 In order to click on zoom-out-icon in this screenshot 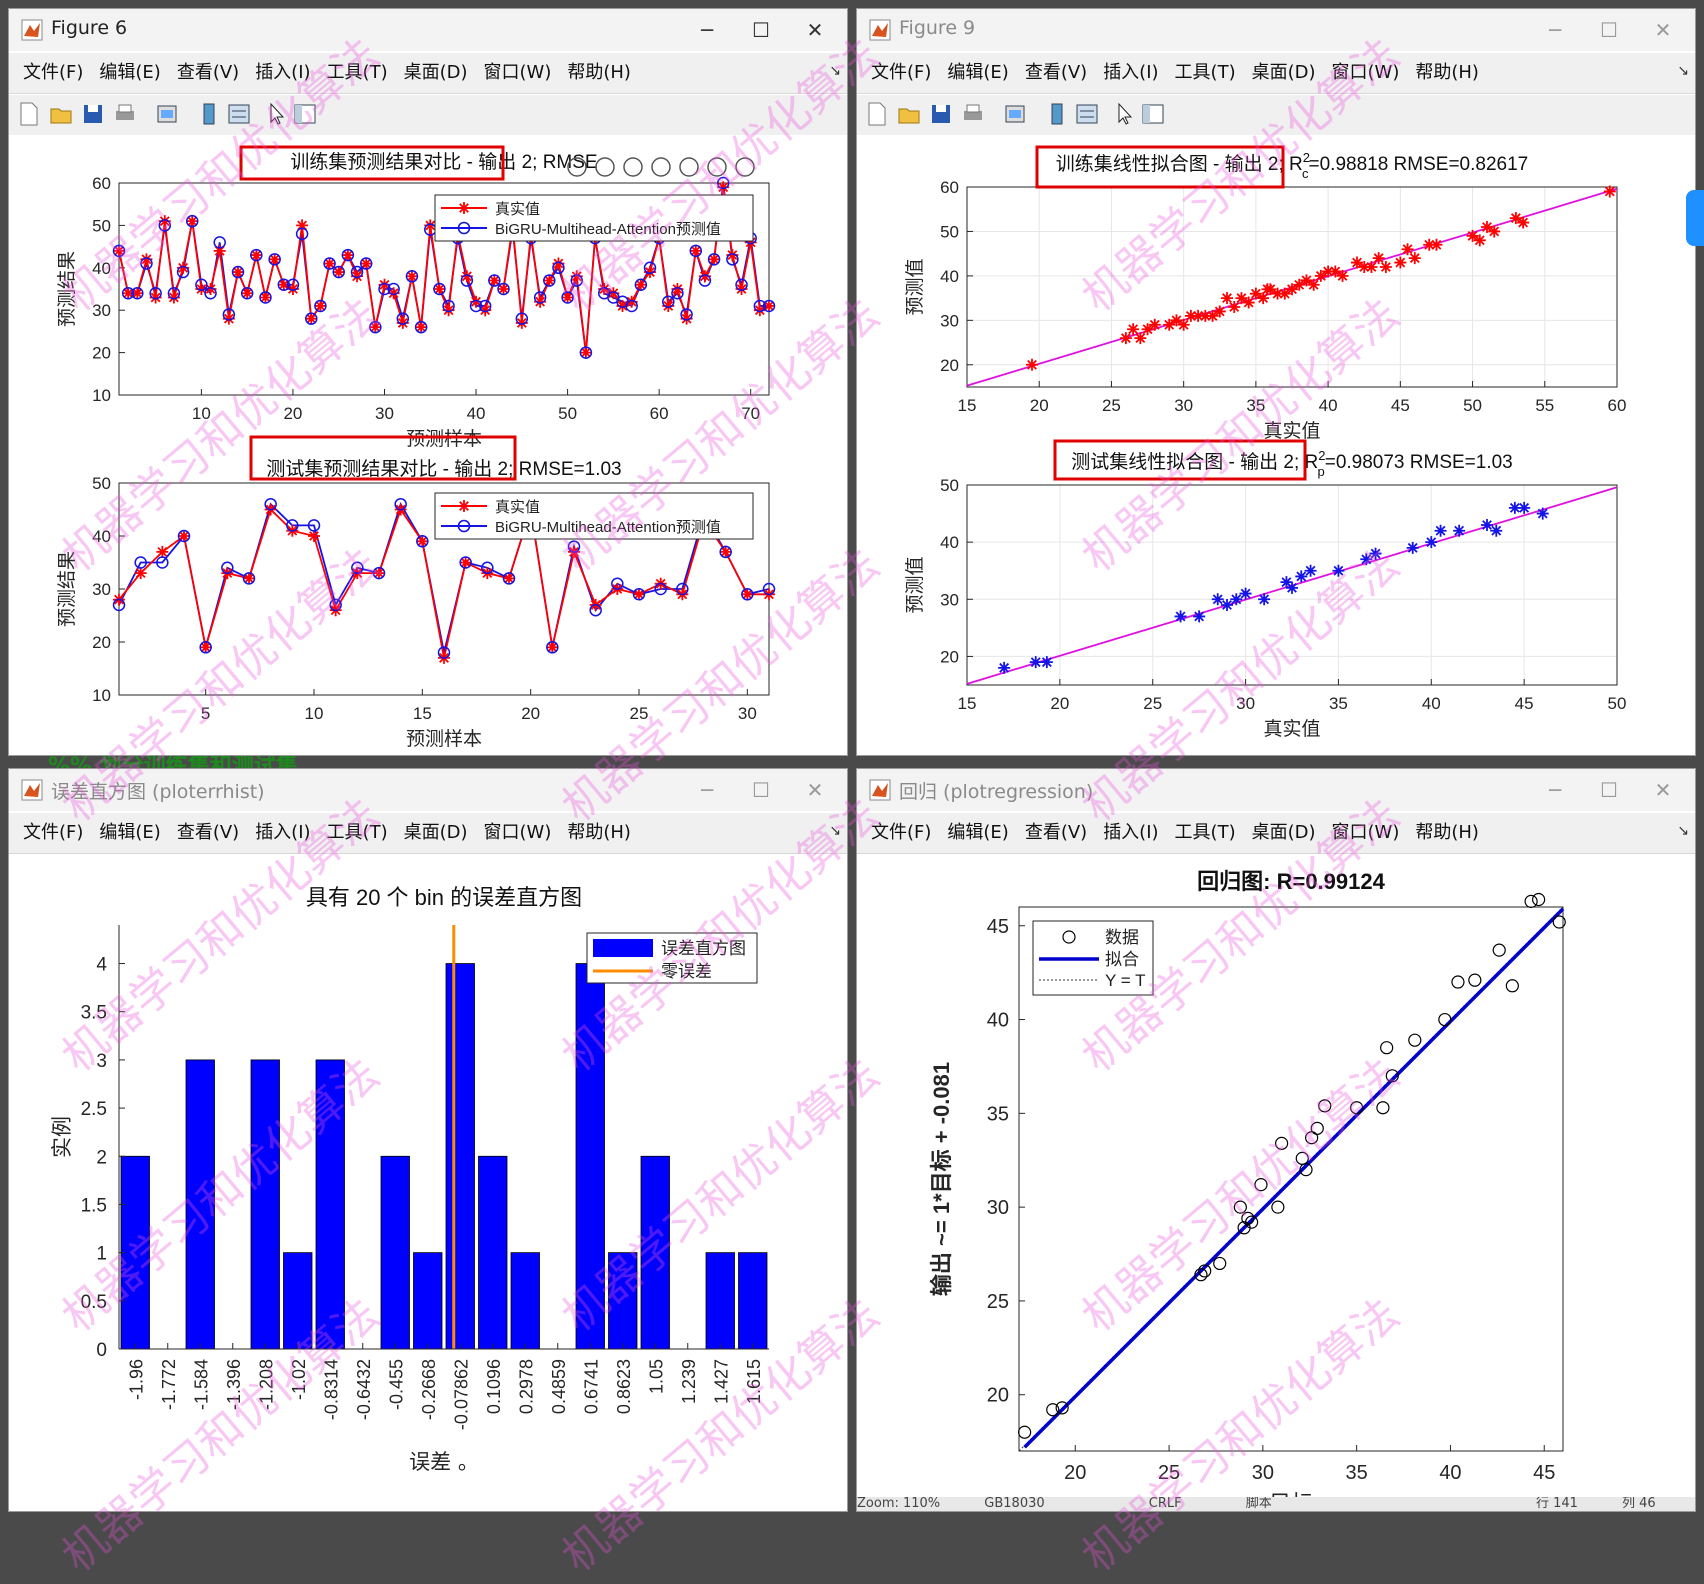, I will do `click(717, 167)`.